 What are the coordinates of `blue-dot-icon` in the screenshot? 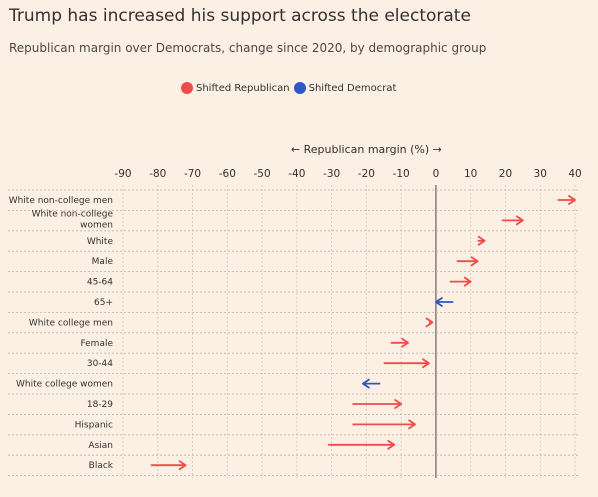 It's located at (299, 88).